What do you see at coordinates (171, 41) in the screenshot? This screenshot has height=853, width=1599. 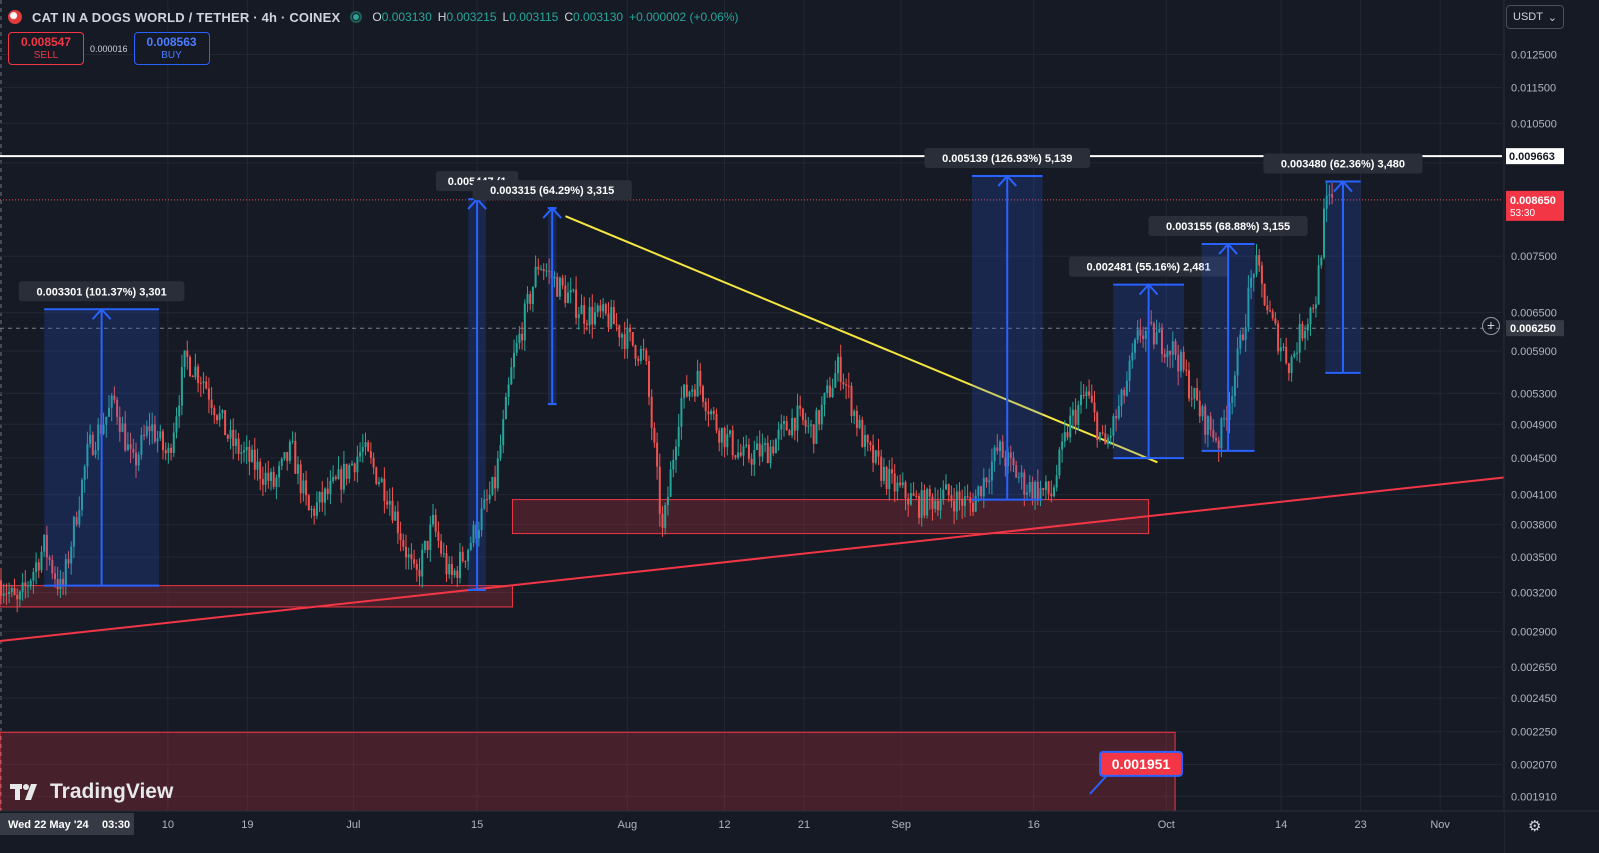 I see `buy-price: 0.008563` at bounding box center [171, 41].